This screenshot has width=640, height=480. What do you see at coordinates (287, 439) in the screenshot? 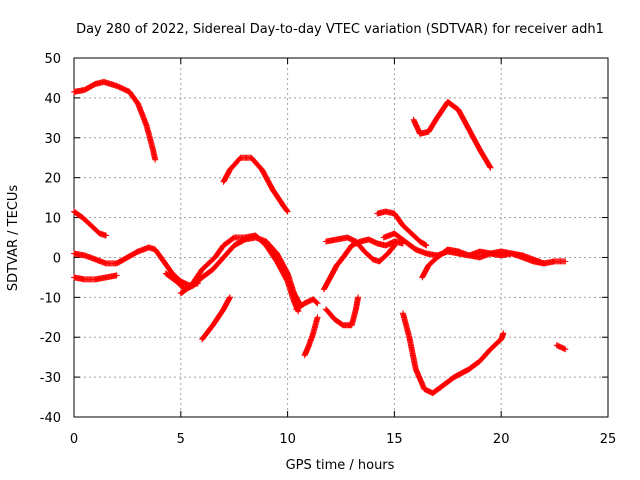
I see `x-tick-label: 10` at bounding box center [287, 439].